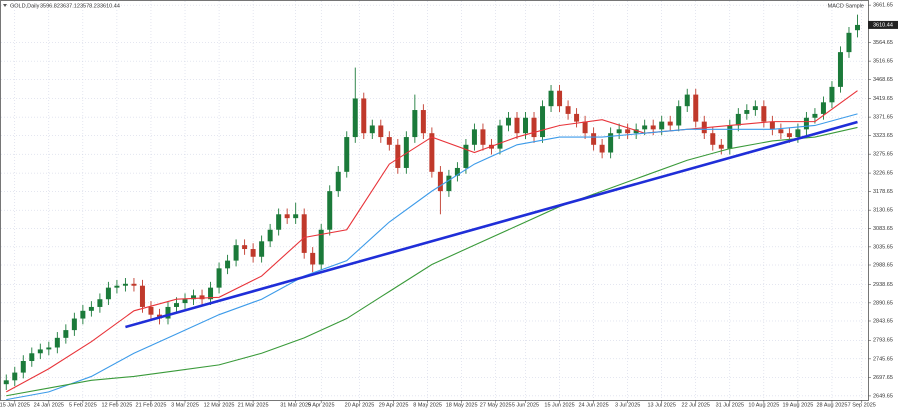 The height and width of the screenshot is (409, 900). I want to click on x-tick-label: 13 Jul 2025, so click(661, 405).